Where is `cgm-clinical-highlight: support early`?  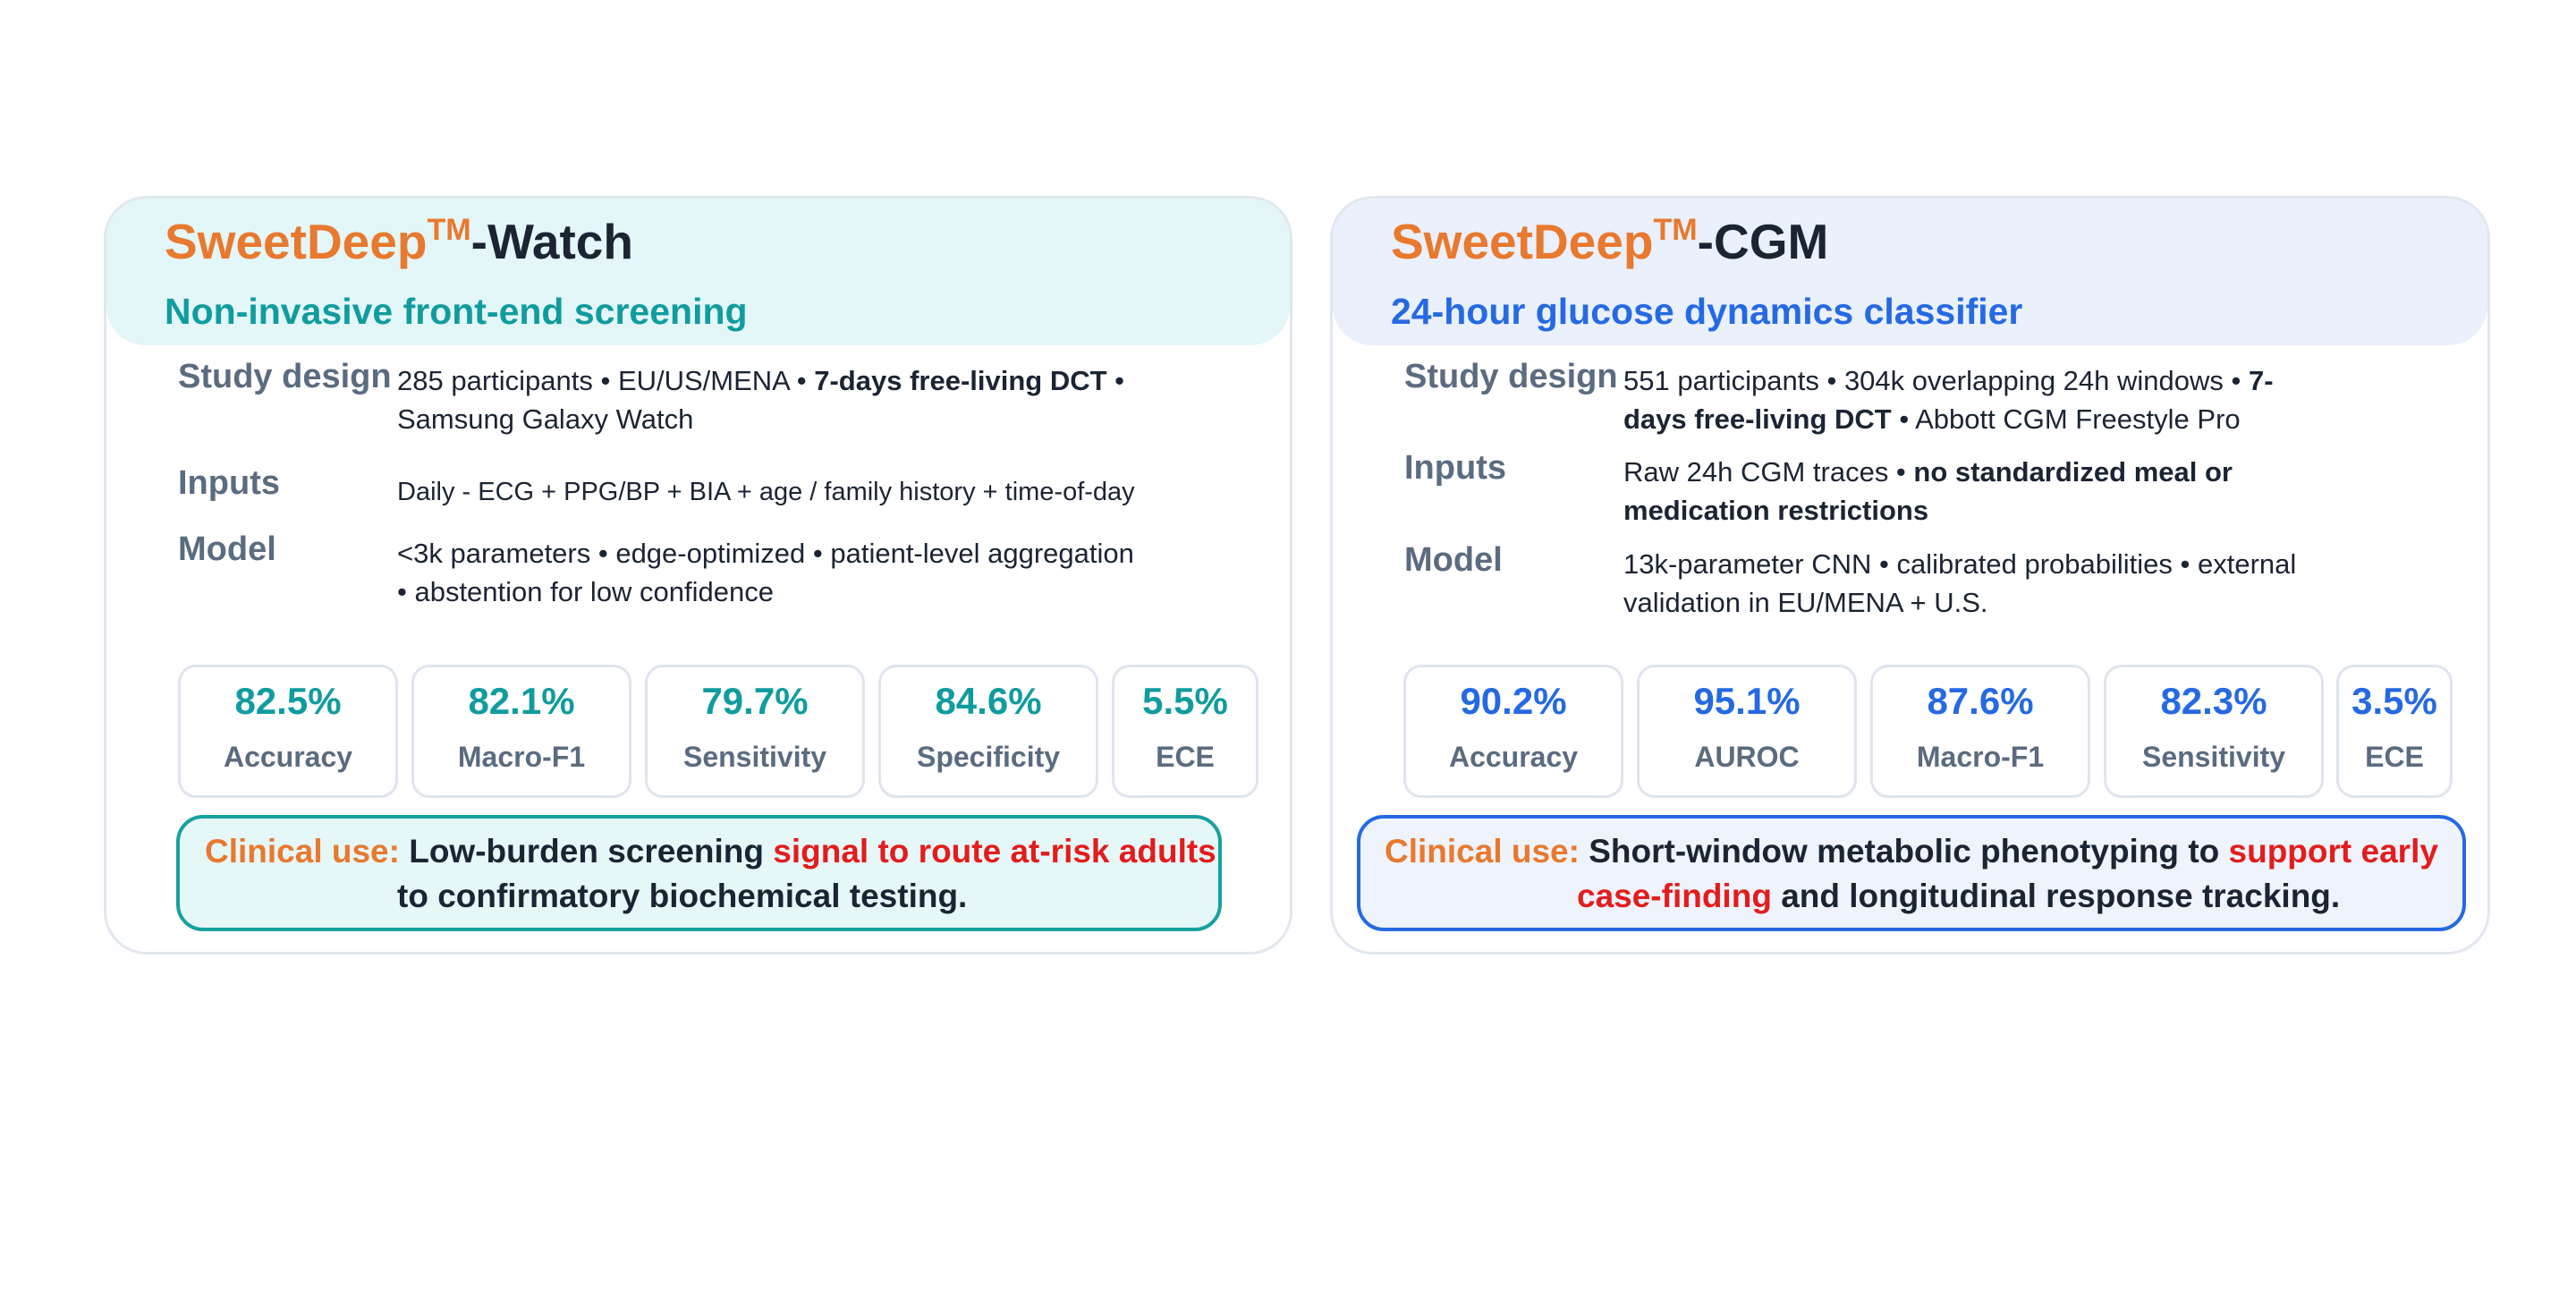
cgm-clinical-highlight: support early is located at coordinates (2333, 851).